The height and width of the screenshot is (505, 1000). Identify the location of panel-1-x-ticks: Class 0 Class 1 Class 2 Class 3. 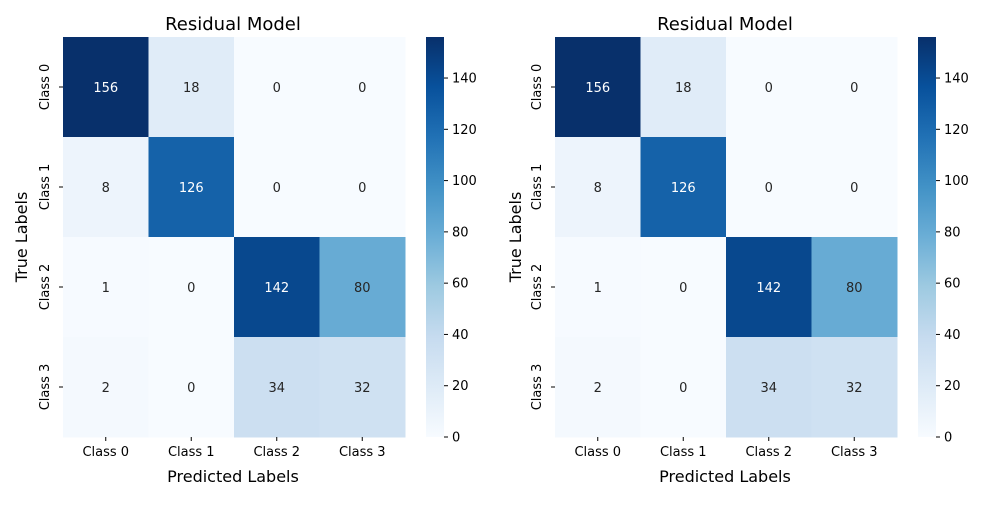
(234, 448).